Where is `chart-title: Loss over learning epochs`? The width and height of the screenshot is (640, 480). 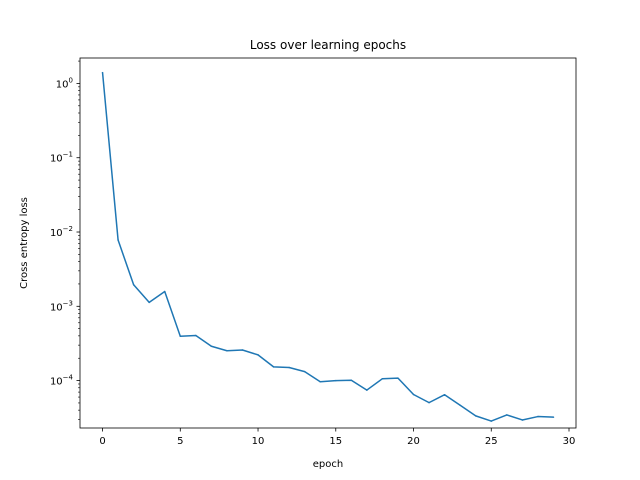 chart-title: Loss over learning epochs is located at coordinates (328, 45).